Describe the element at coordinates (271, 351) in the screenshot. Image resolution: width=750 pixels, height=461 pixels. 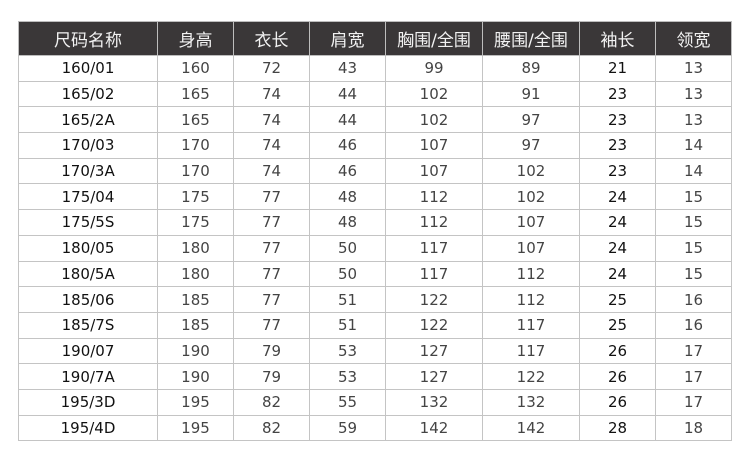
I see `table-cell: 79` at that location.